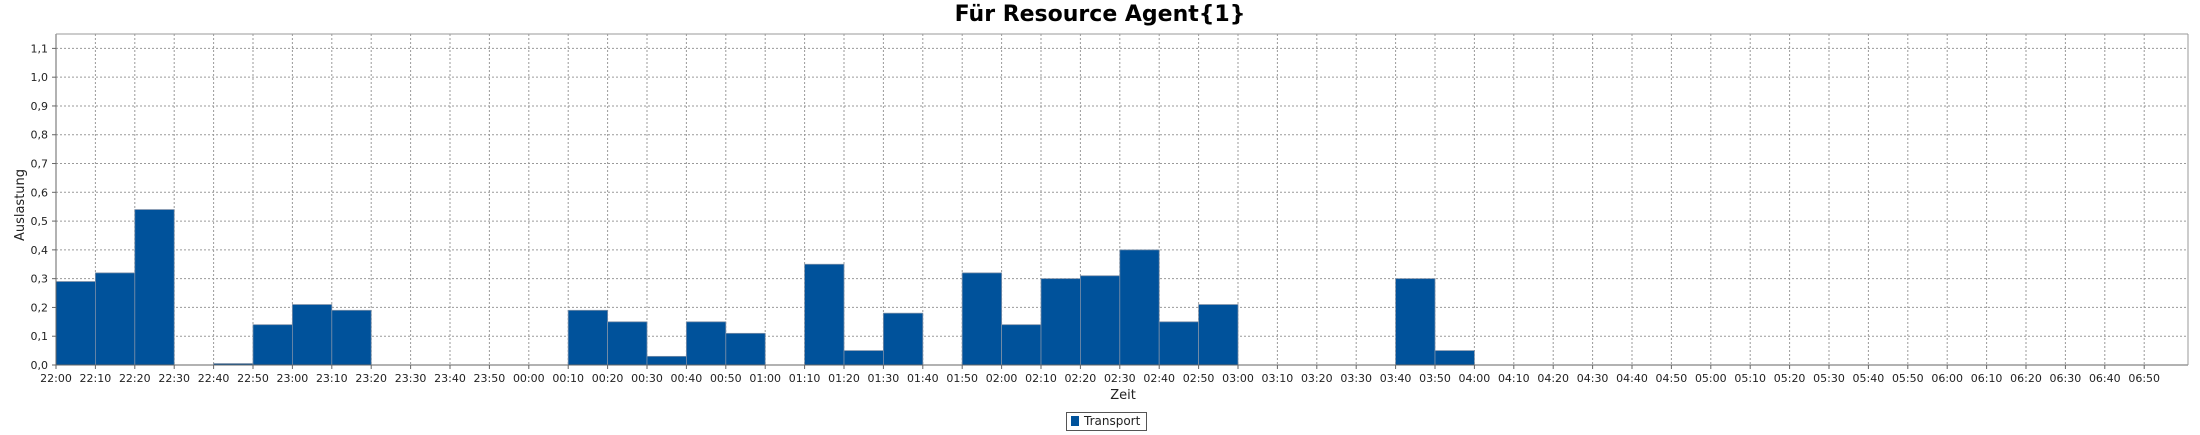 The width and height of the screenshot is (2200, 435). I want to click on x-tick-label: 00:50, so click(726, 378).